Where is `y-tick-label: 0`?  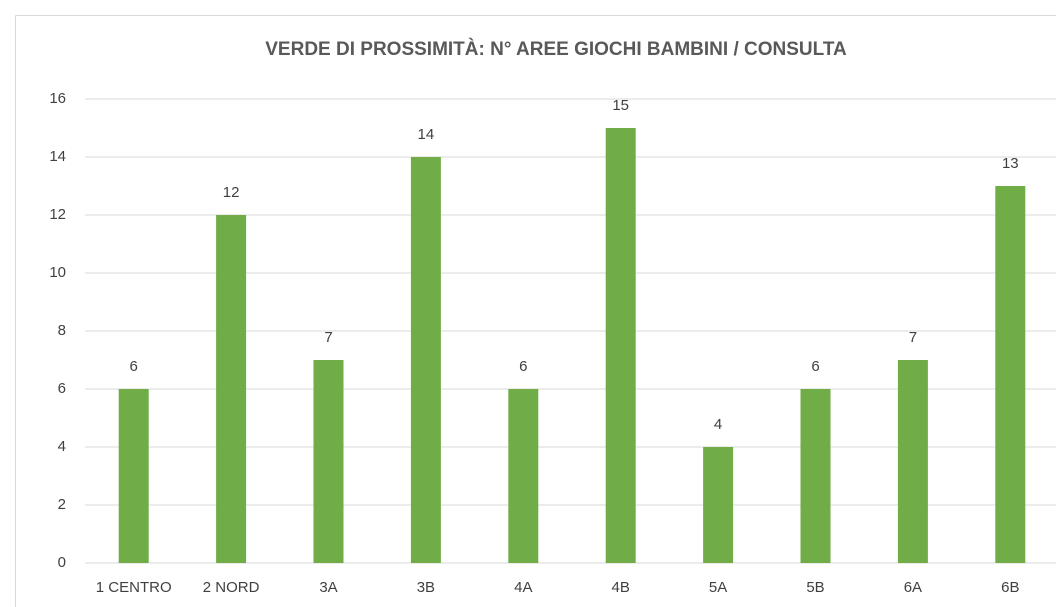 y-tick-label: 0 is located at coordinates (62, 562).